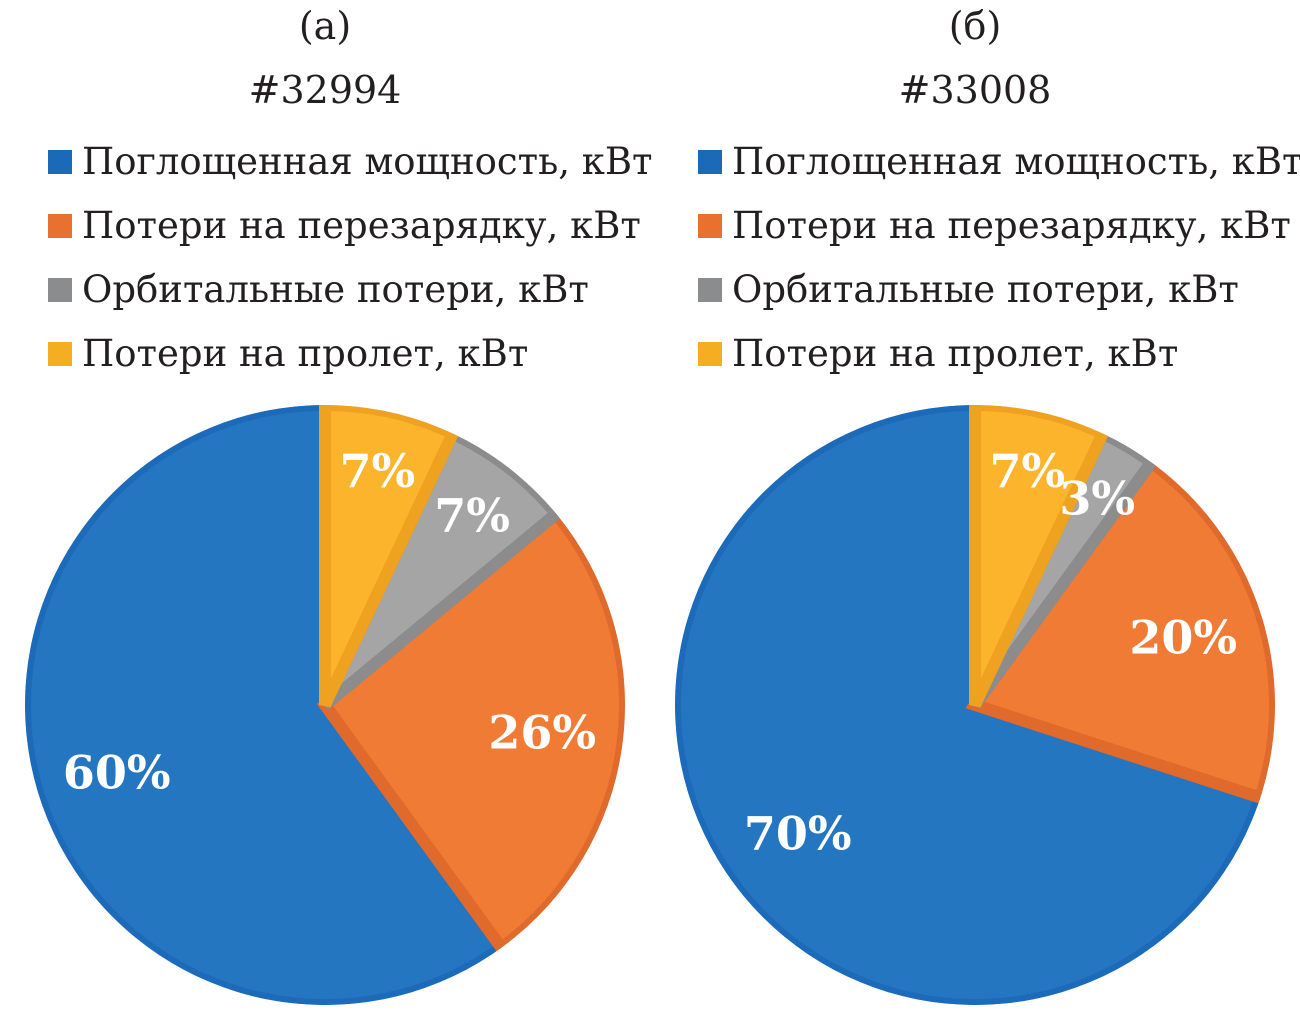 The image size is (1300, 1023). What do you see at coordinates (325, 90) in the screenshot?
I see `chart-title: #32994` at bounding box center [325, 90].